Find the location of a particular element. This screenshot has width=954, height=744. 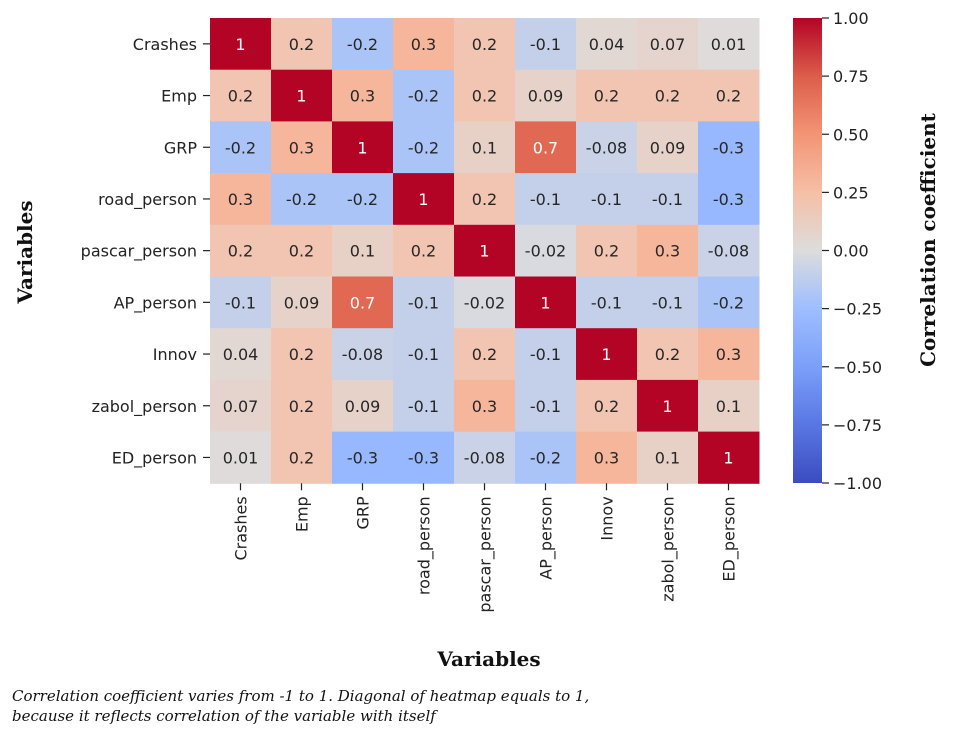

cell-value-zabol_person-zabol_person: 1 is located at coordinates (667, 406).